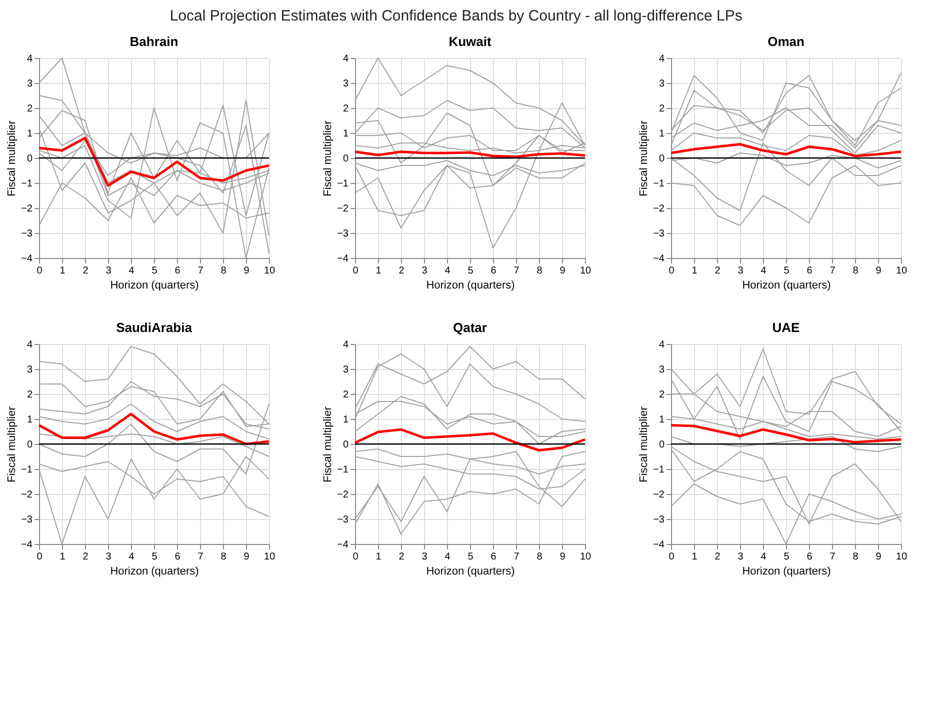 This screenshot has height=703, width=948. What do you see at coordinates (470, 327) in the screenshot?
I see `chart-title: Qatar` at bounding box center [470, 327].